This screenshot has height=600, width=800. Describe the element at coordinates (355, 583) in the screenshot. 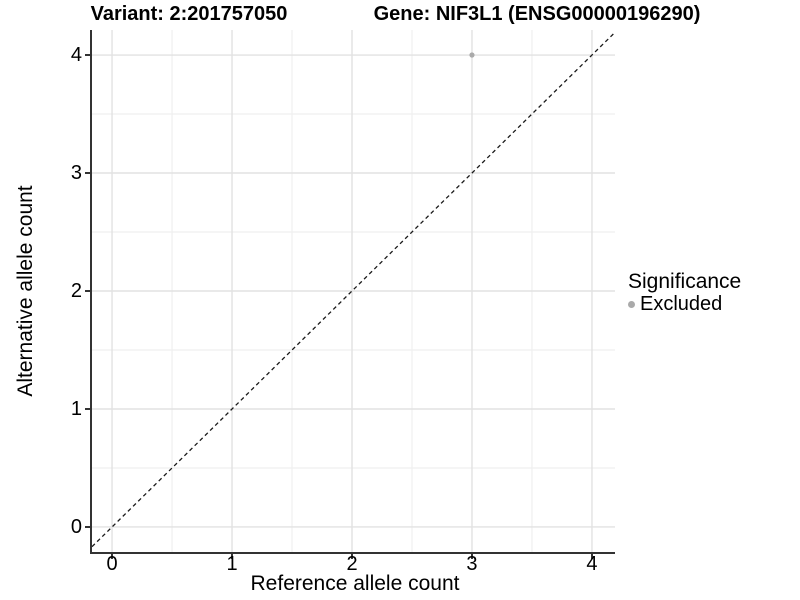

I see `x-axis-title: Reference allele count` at that location.